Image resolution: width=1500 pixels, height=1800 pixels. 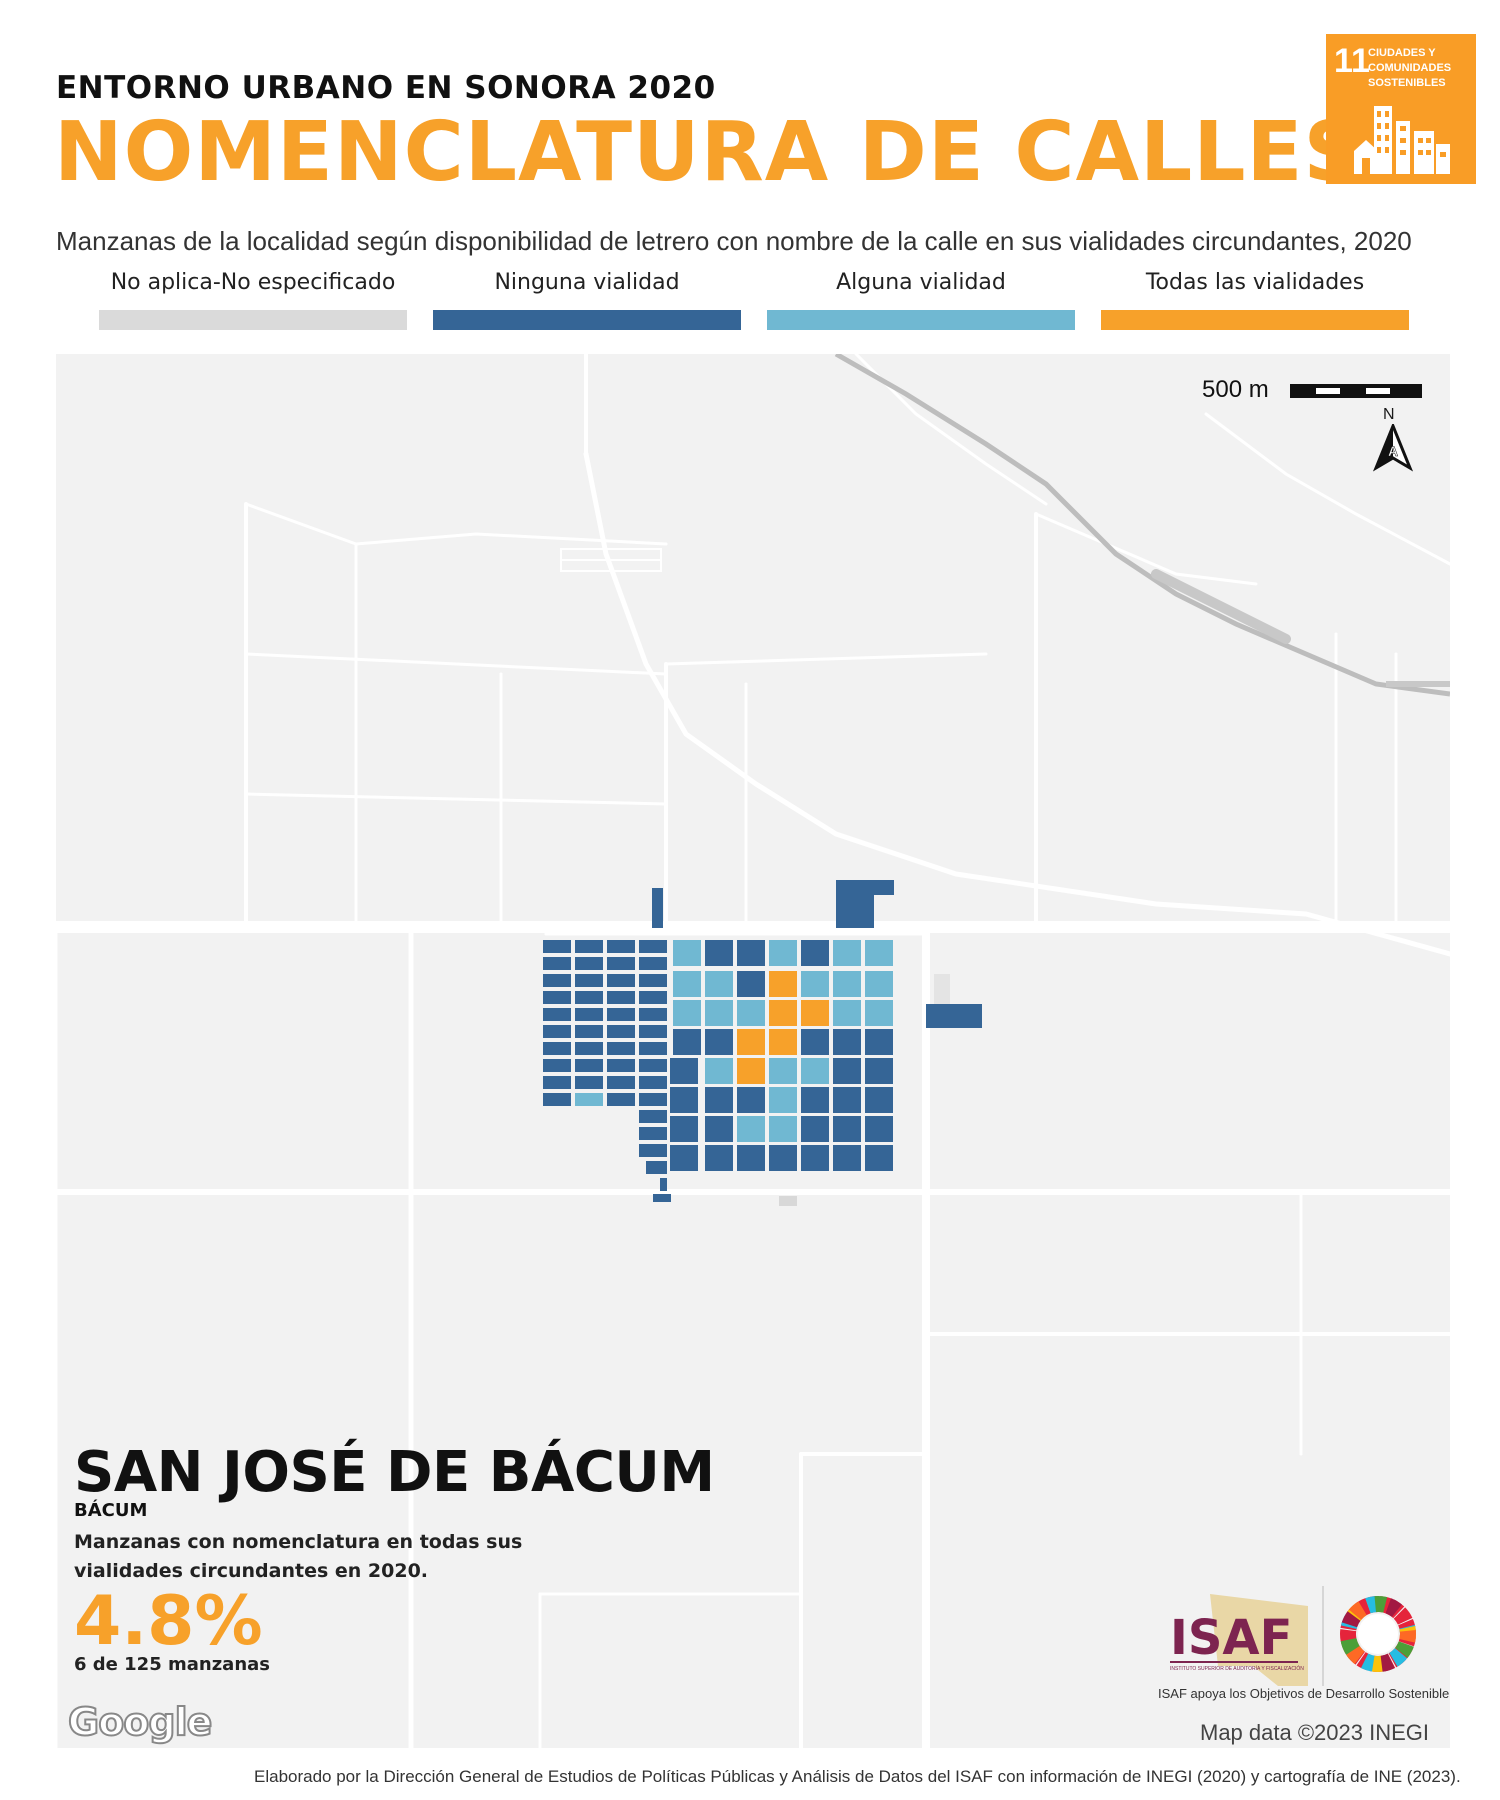 What do you see at coordinates (140, 1722) in the screenshot?
I see `google-logo: Google` at bounding box center [140, 1722].